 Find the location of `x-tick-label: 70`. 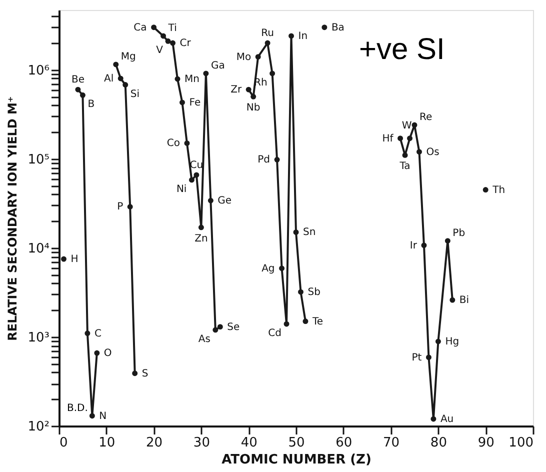

x-tick-label: 70 is located at coordinates (391, 443).